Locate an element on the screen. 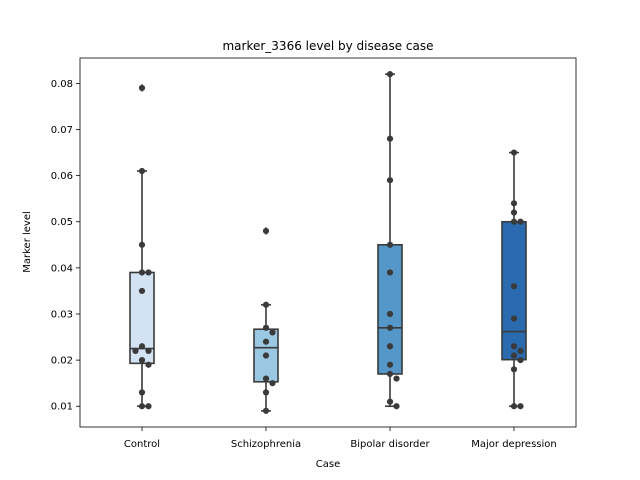 The image size is (640, 480). x-tick-label: Control is located at coordinates (142, 444).